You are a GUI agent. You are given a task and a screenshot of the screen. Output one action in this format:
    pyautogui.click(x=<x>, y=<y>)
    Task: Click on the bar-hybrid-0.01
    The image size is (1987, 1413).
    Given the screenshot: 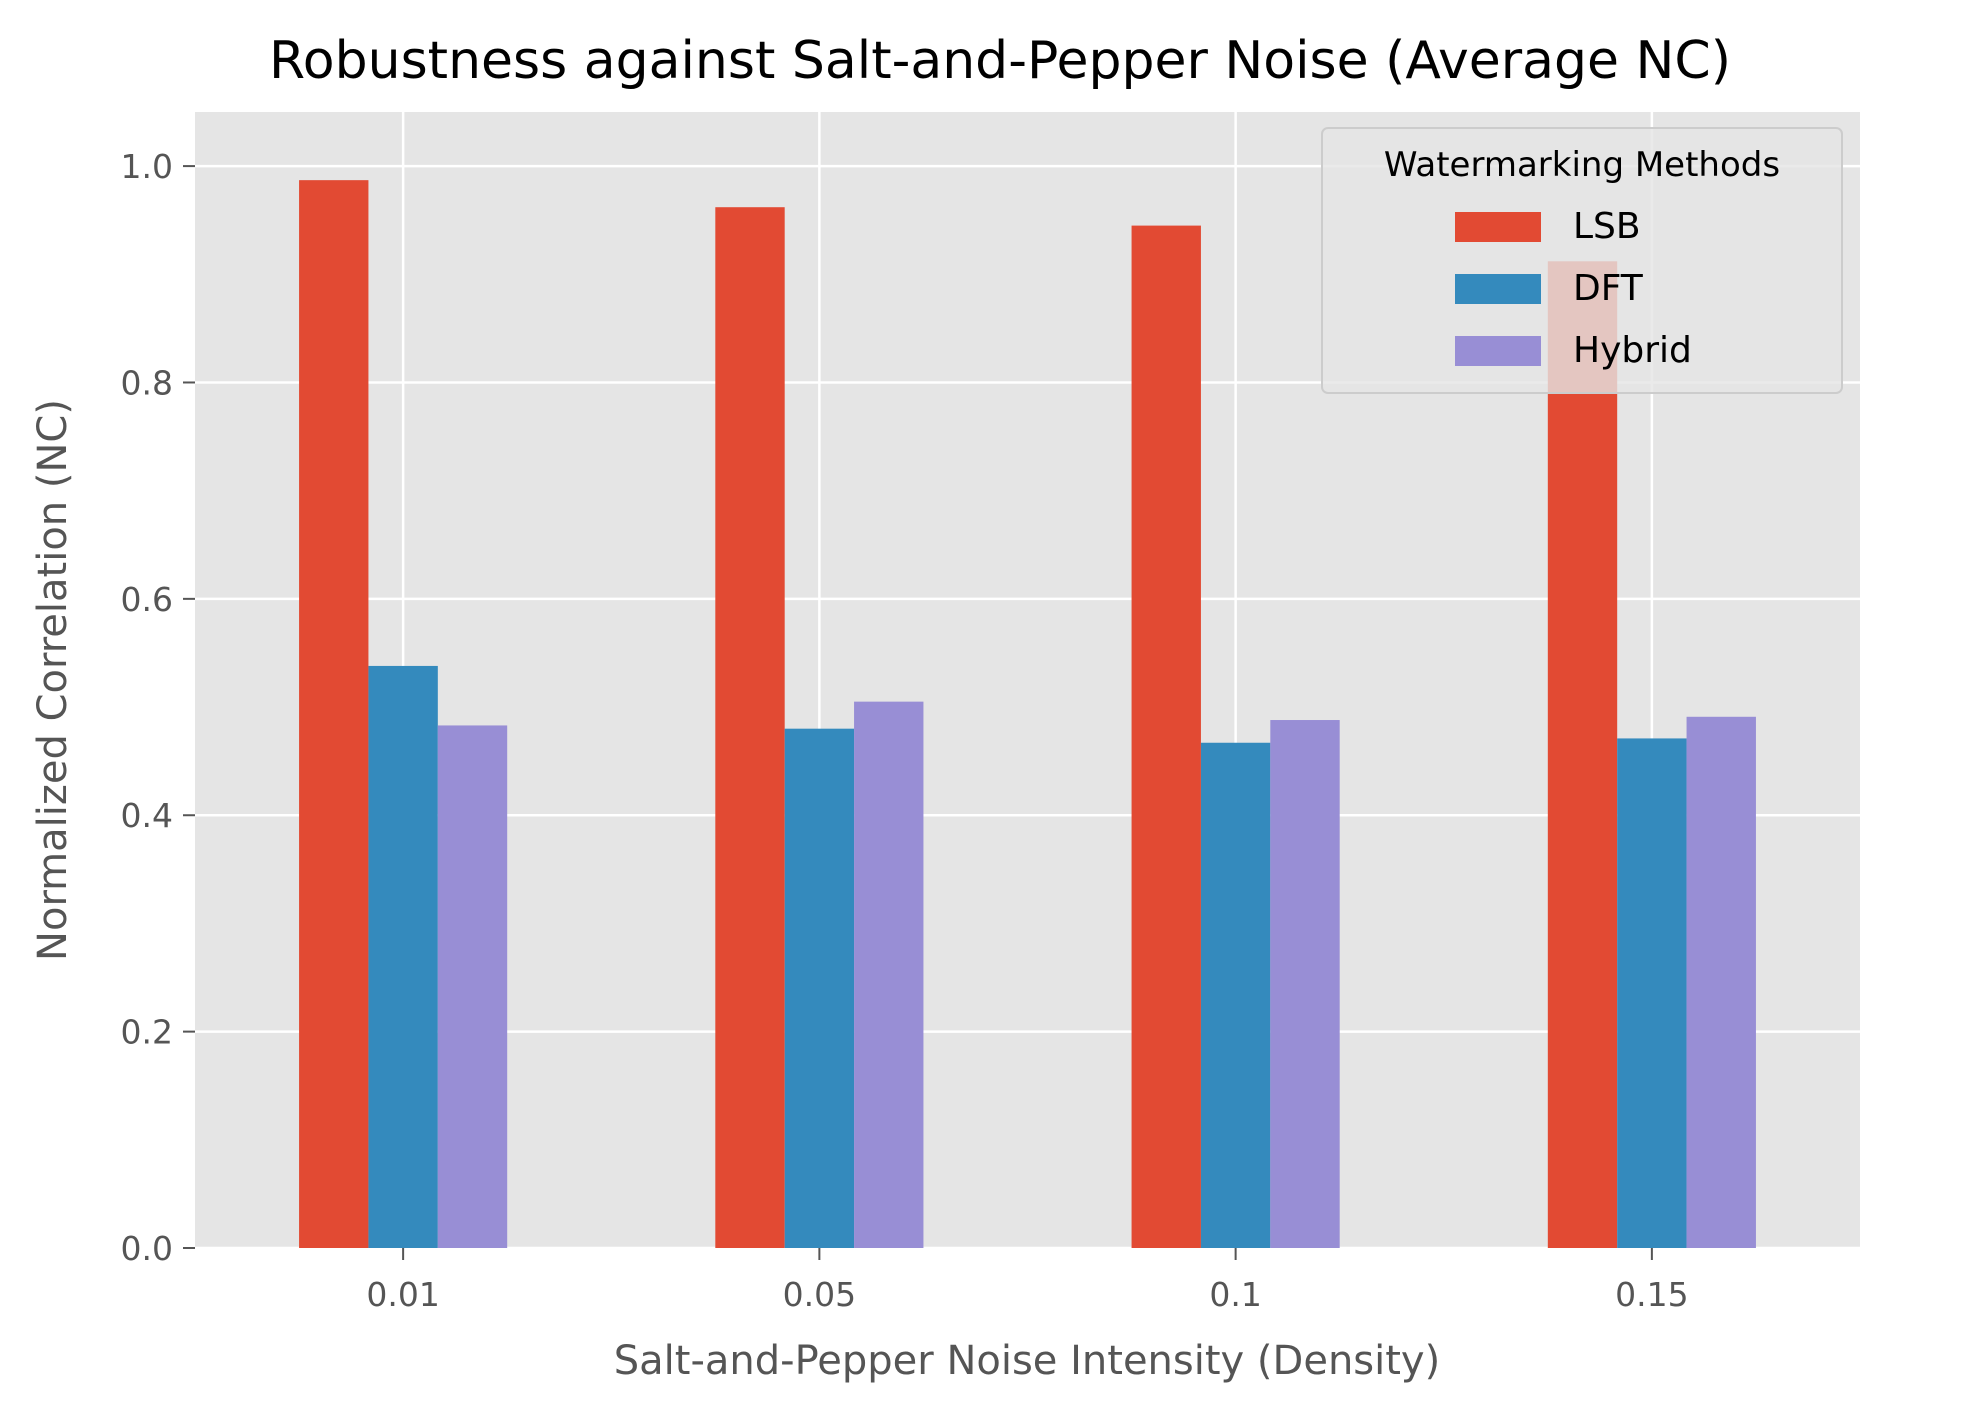 What is the action you would take?
    pyautogui.click(x=472, y=986)
    